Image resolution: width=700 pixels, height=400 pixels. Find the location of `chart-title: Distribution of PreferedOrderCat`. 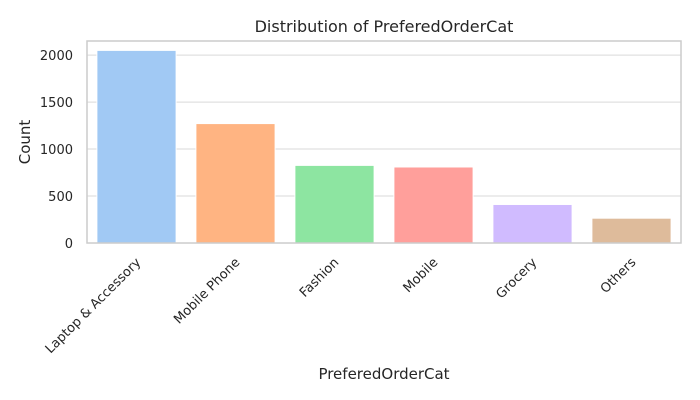

chart-title: Distribution of PreferedOrderCat is located at coordinates (384, 26).